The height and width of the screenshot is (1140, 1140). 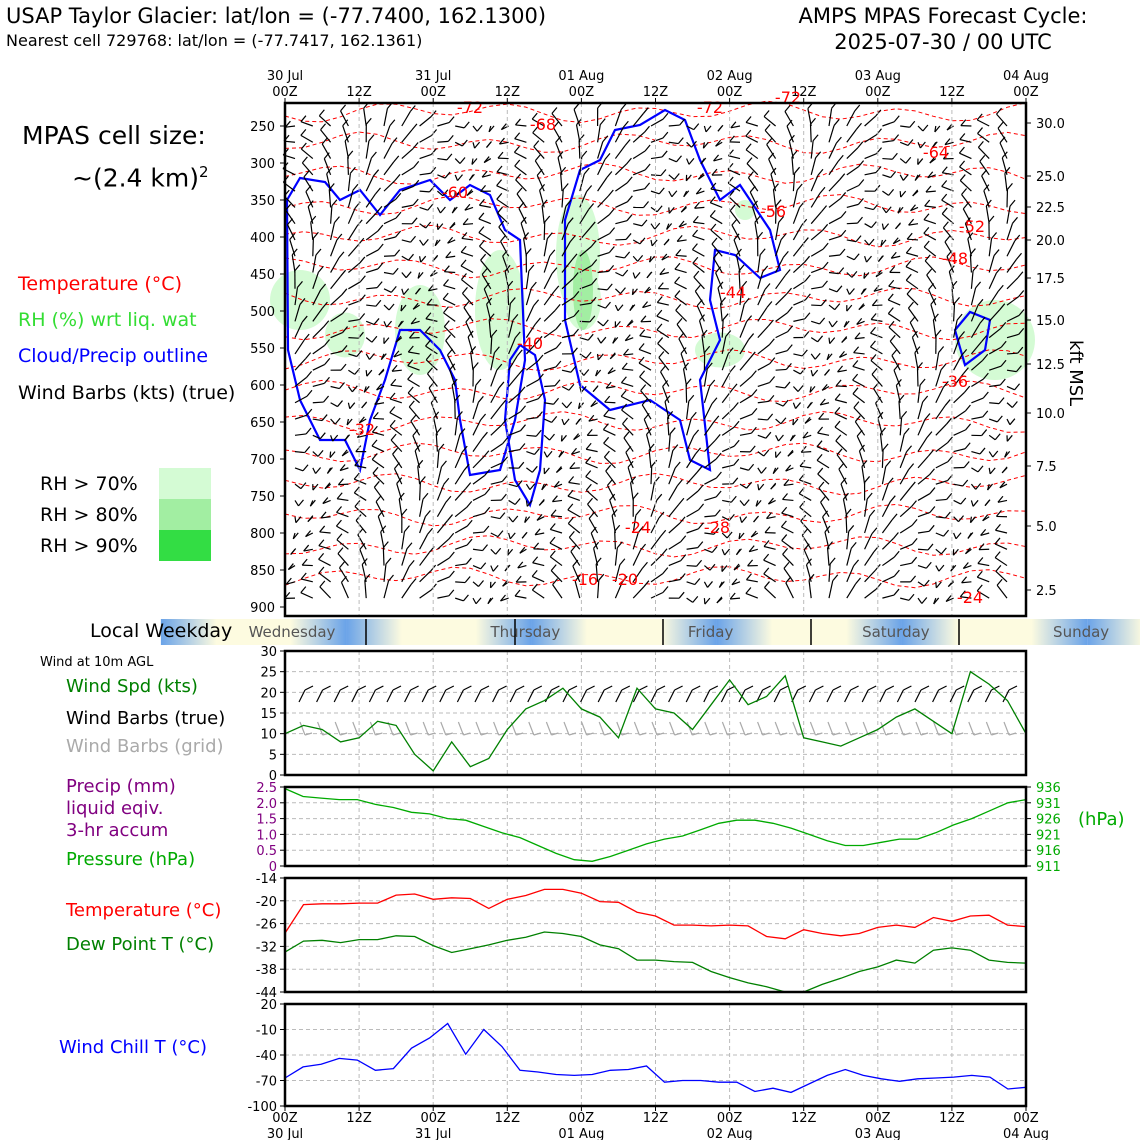 What do you see at coordinates (89, 484) in the screenshot?
I see `rh70-label: RH > 70%` at bounding box center [89, 484].